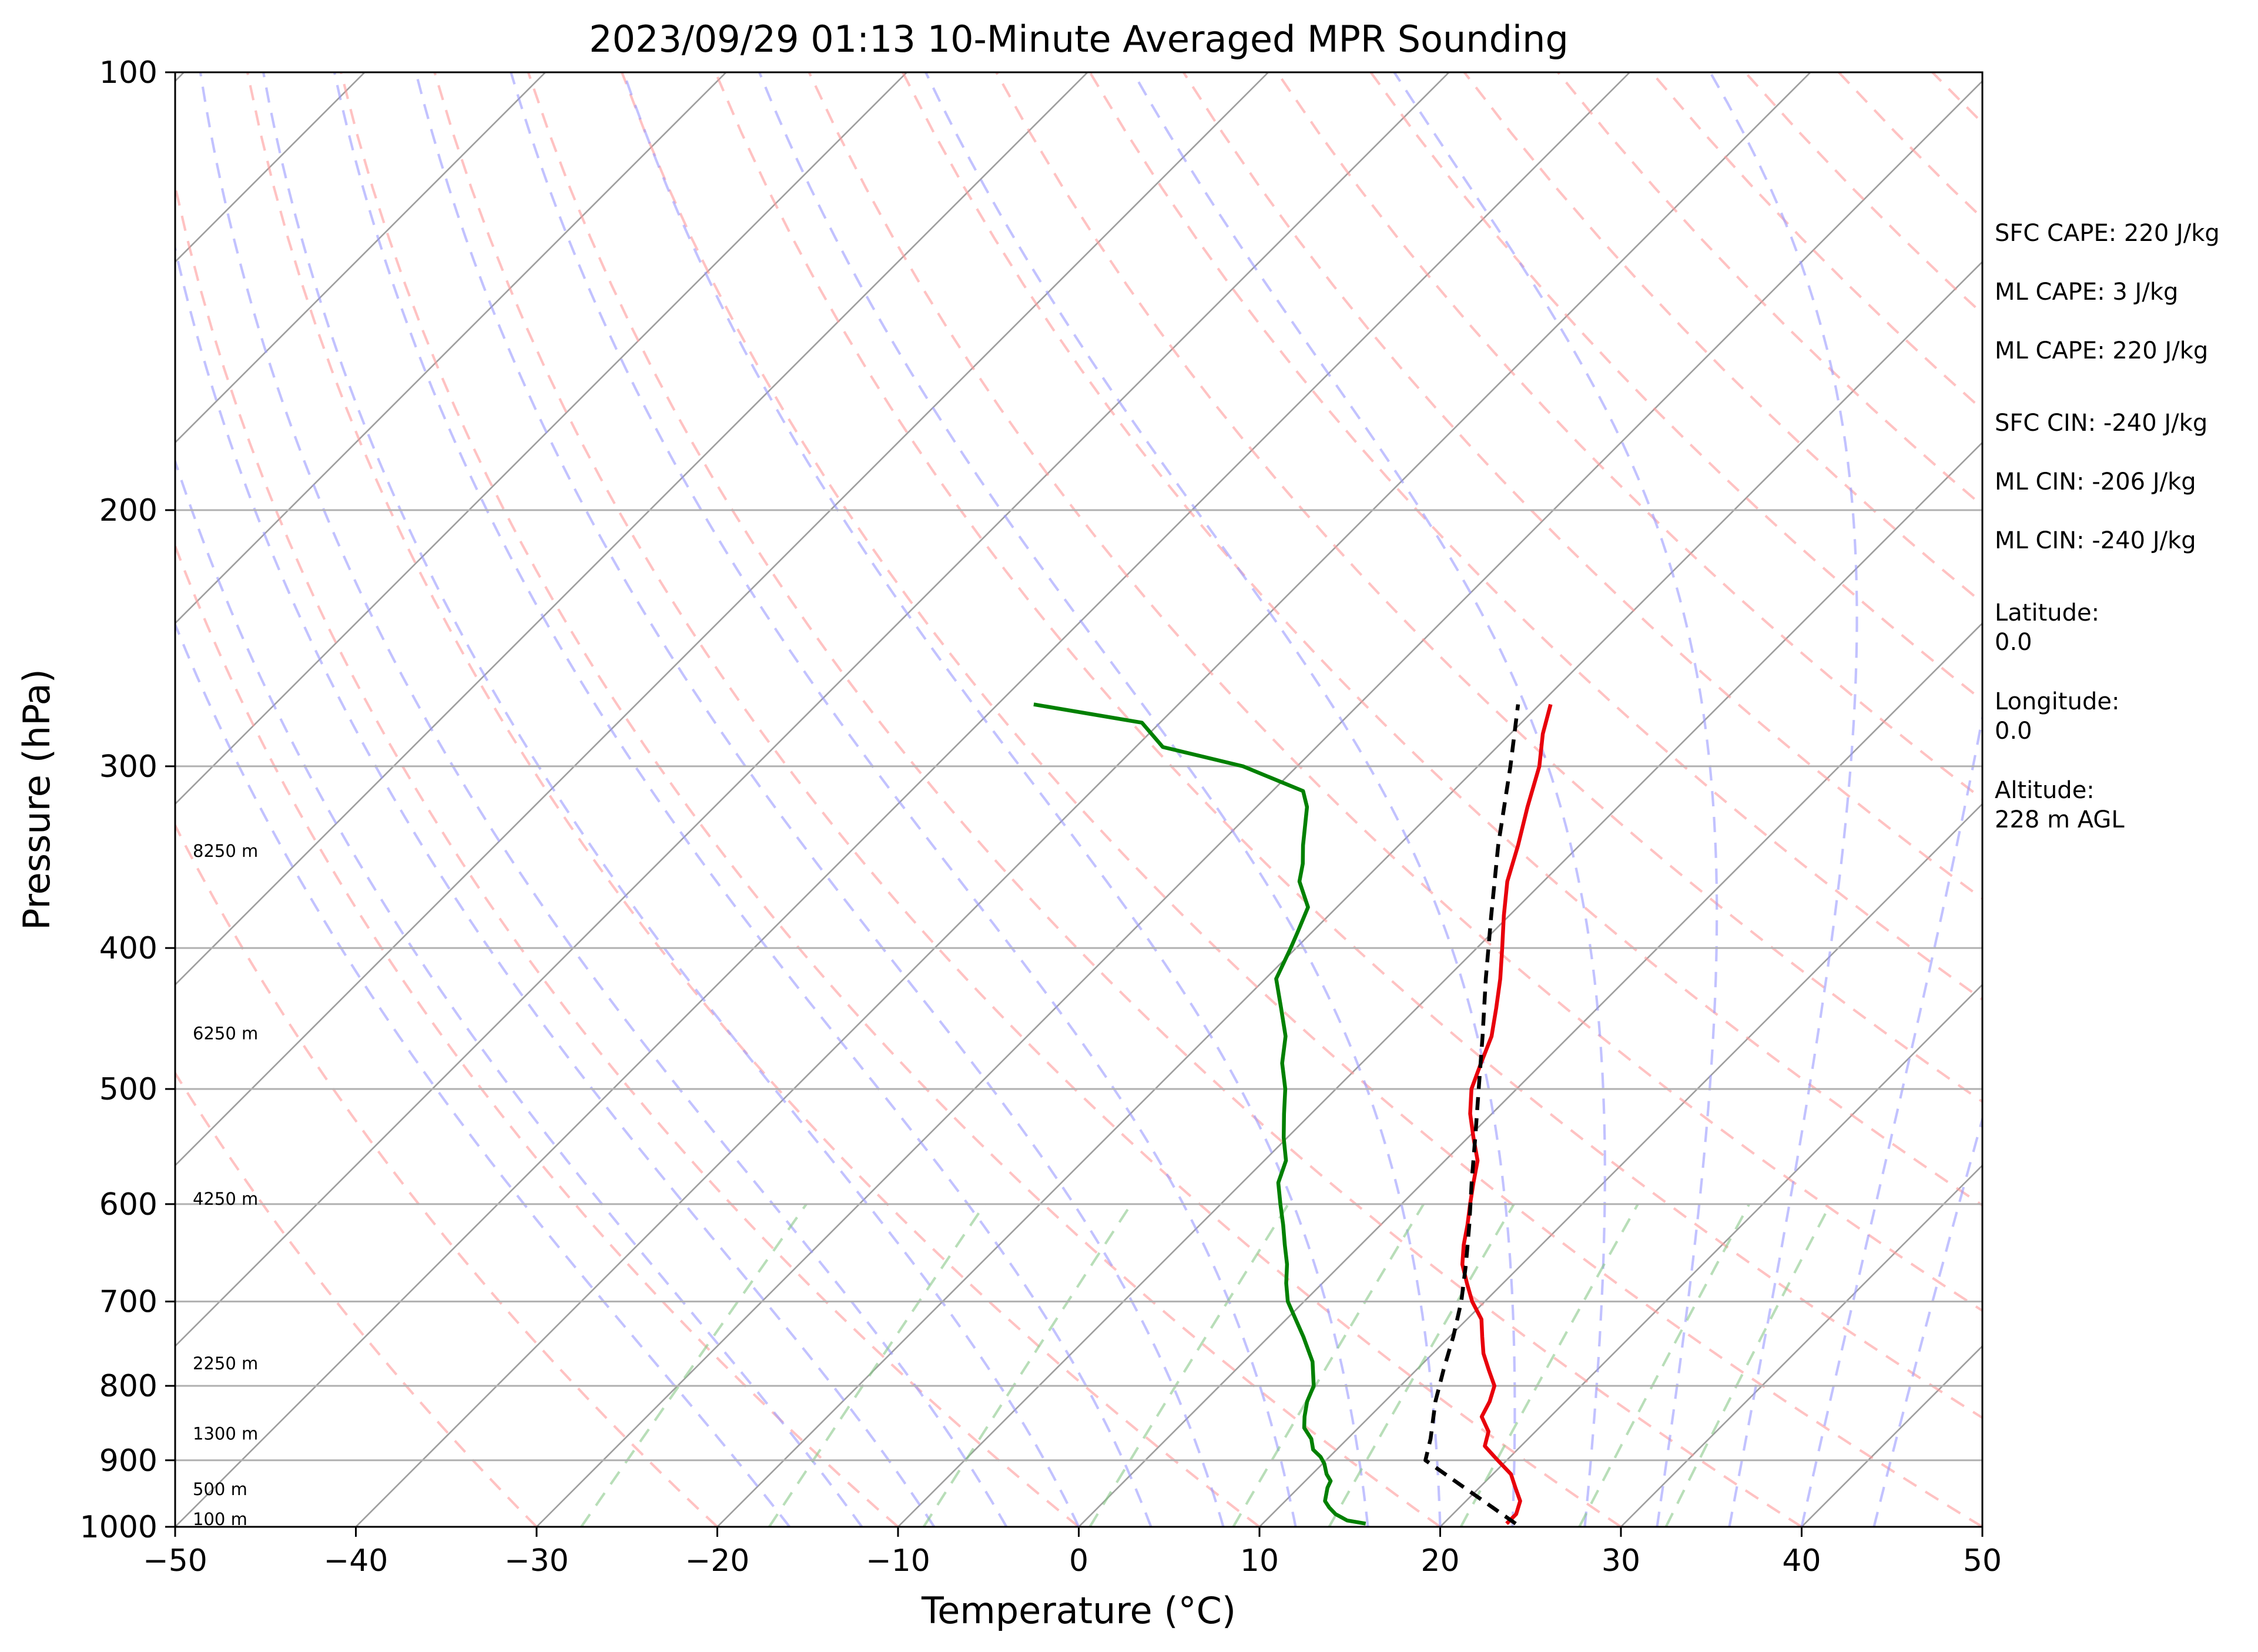 This screenshot has width=2258, height=1652. I want to click on x-tick-label: 0, so click(1078, 1561).